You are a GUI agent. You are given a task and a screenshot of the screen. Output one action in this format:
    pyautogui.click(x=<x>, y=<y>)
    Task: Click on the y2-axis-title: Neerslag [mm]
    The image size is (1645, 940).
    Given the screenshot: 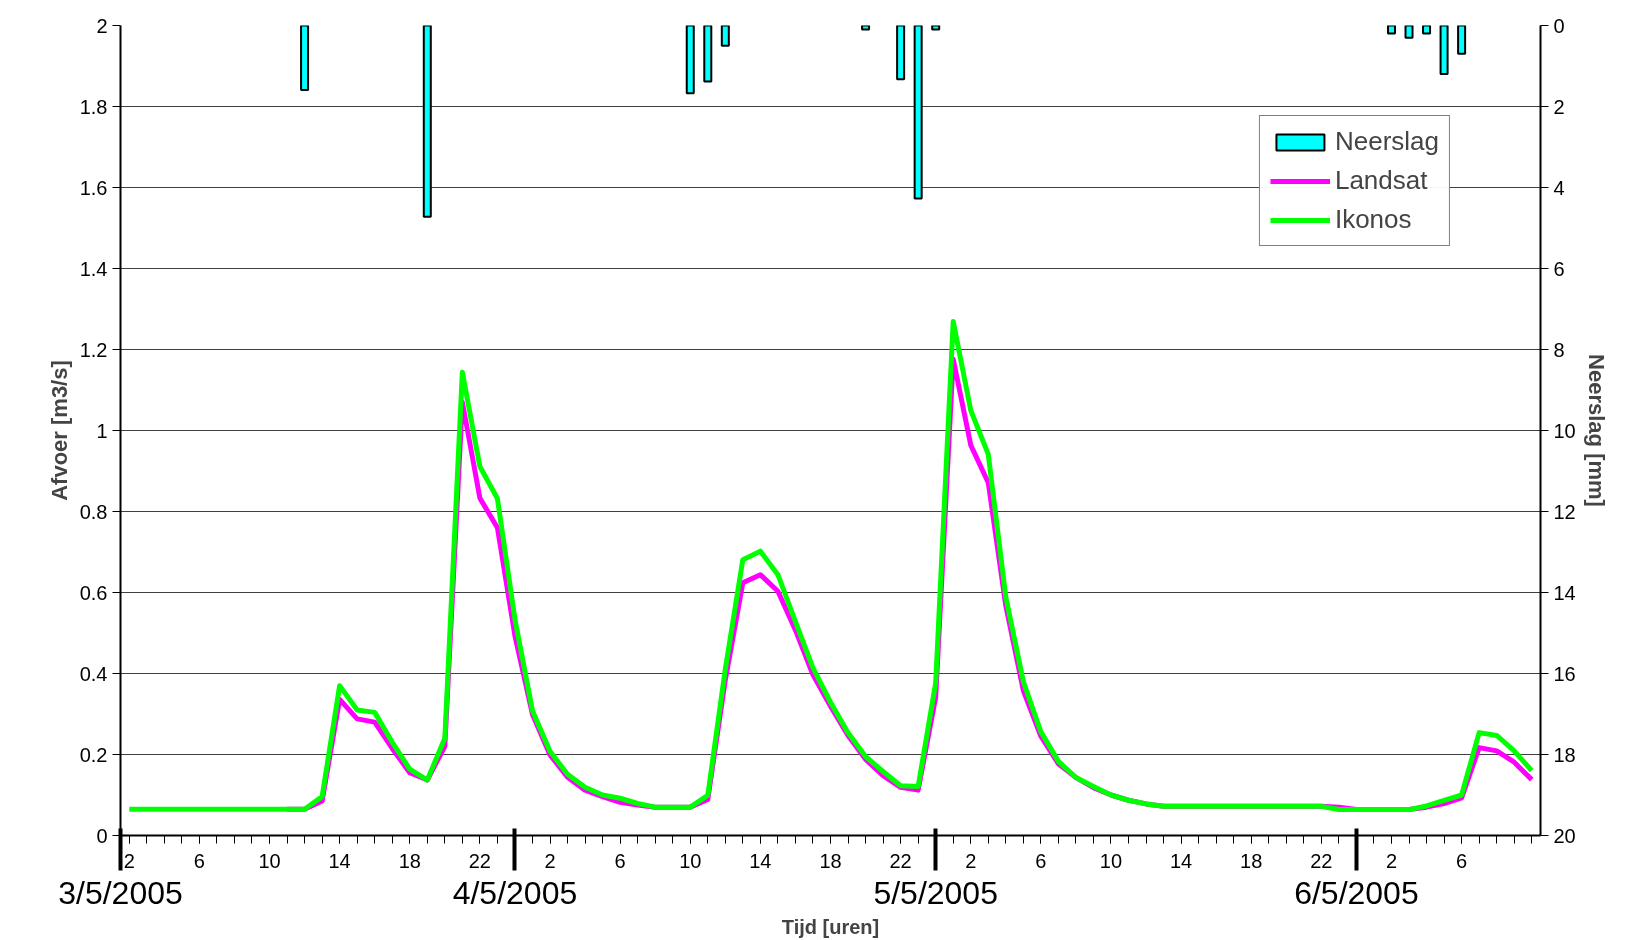 What is the action you would take?
    pyautogui.click(x=1596, y=430)
    